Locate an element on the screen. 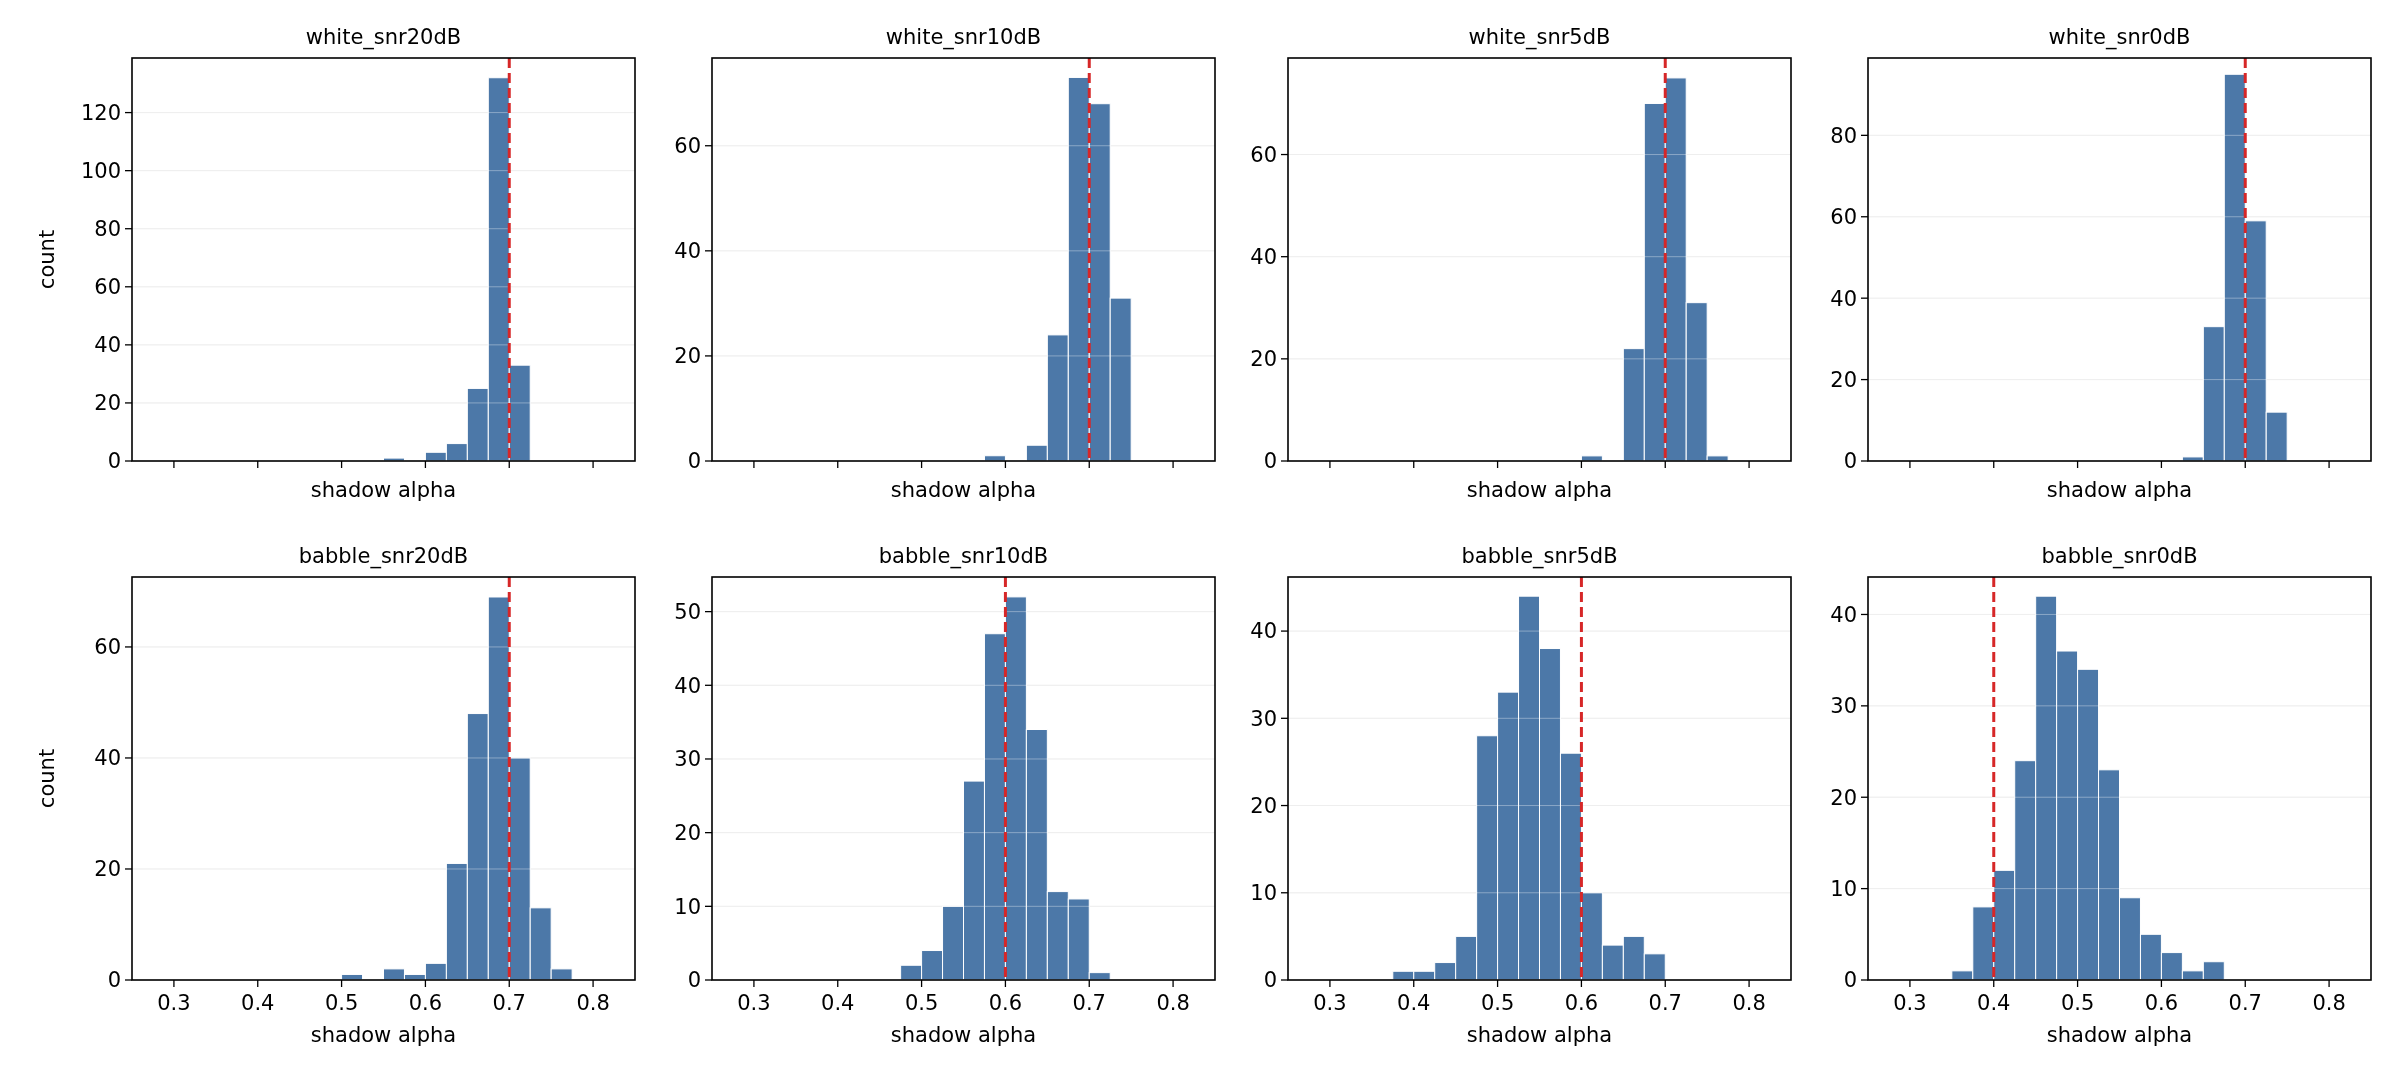 The height and width of the screenshot is (1084, 2384). chart-title: white_snr5dB is located at coordinates (1539, 37).